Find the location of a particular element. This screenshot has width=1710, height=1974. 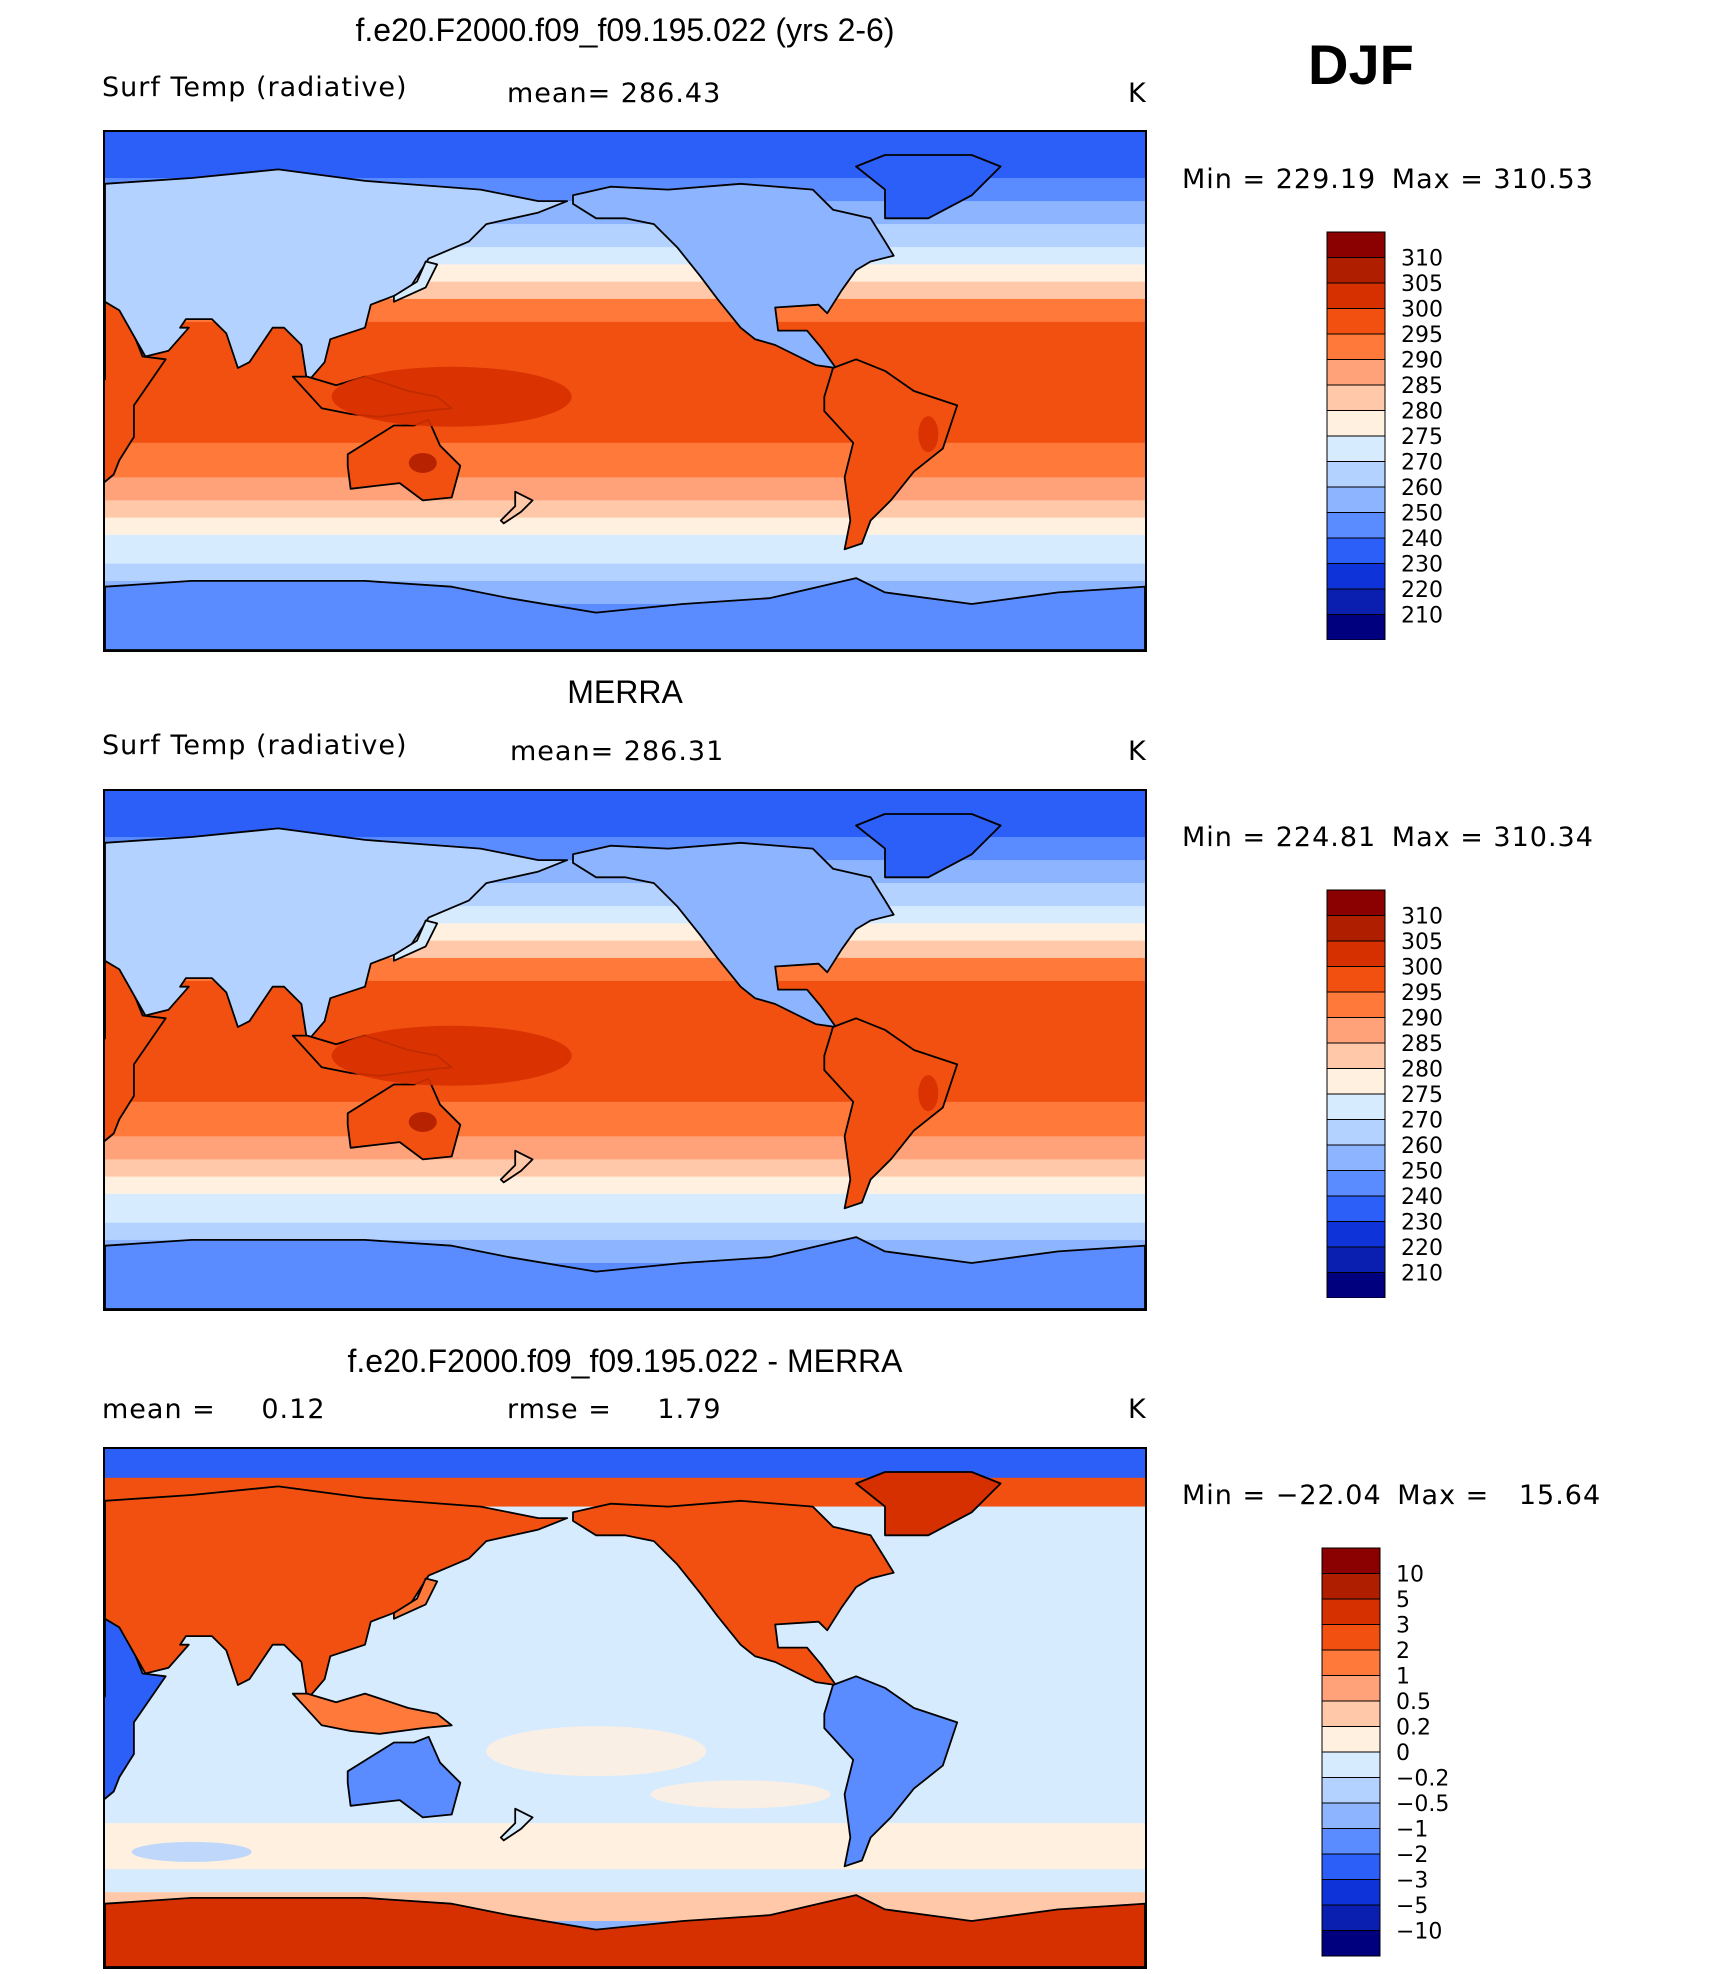

colorbar-tick-label: 230 is located at coordinates (1422, 1223).